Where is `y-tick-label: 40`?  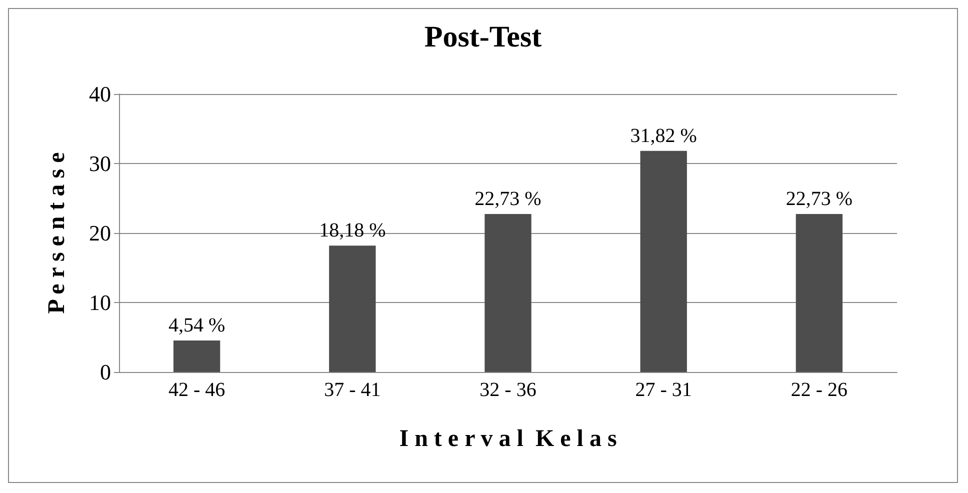 y-tick-label: 40 is located at coordinates (100, 94).